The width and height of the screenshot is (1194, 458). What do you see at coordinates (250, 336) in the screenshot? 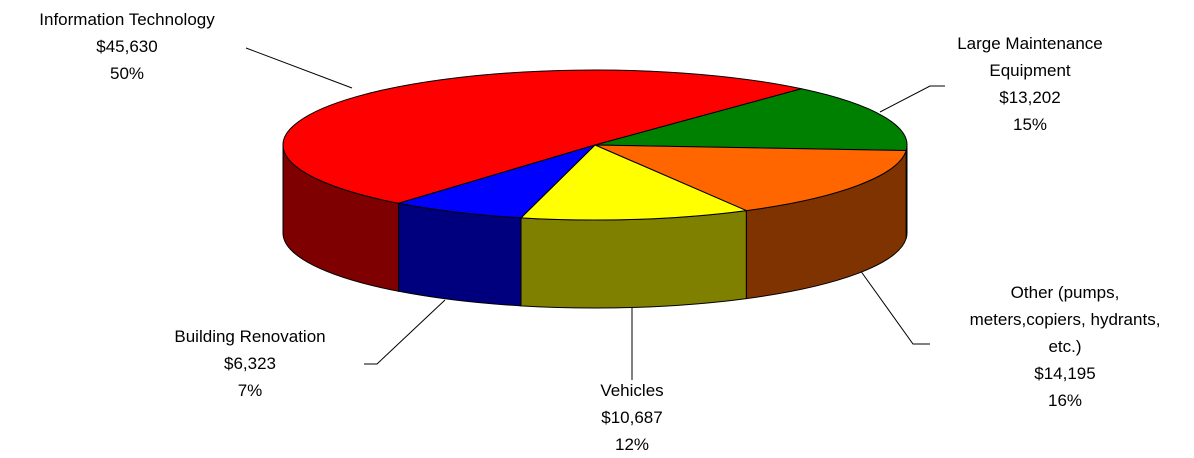
I see `category: Building Renovation` at bounding box center [250, 336].